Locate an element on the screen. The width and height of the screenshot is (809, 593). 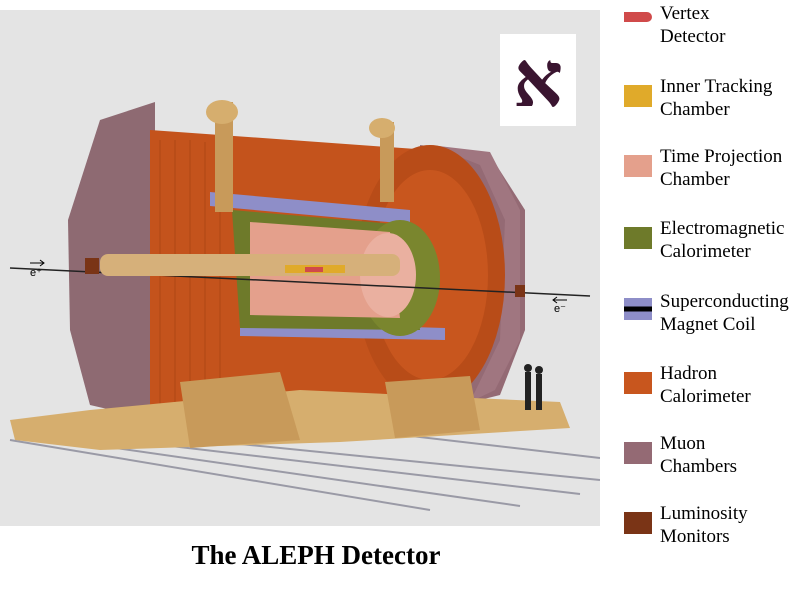
legend-item: Muon Chambers is located at coordinates (715, 462).